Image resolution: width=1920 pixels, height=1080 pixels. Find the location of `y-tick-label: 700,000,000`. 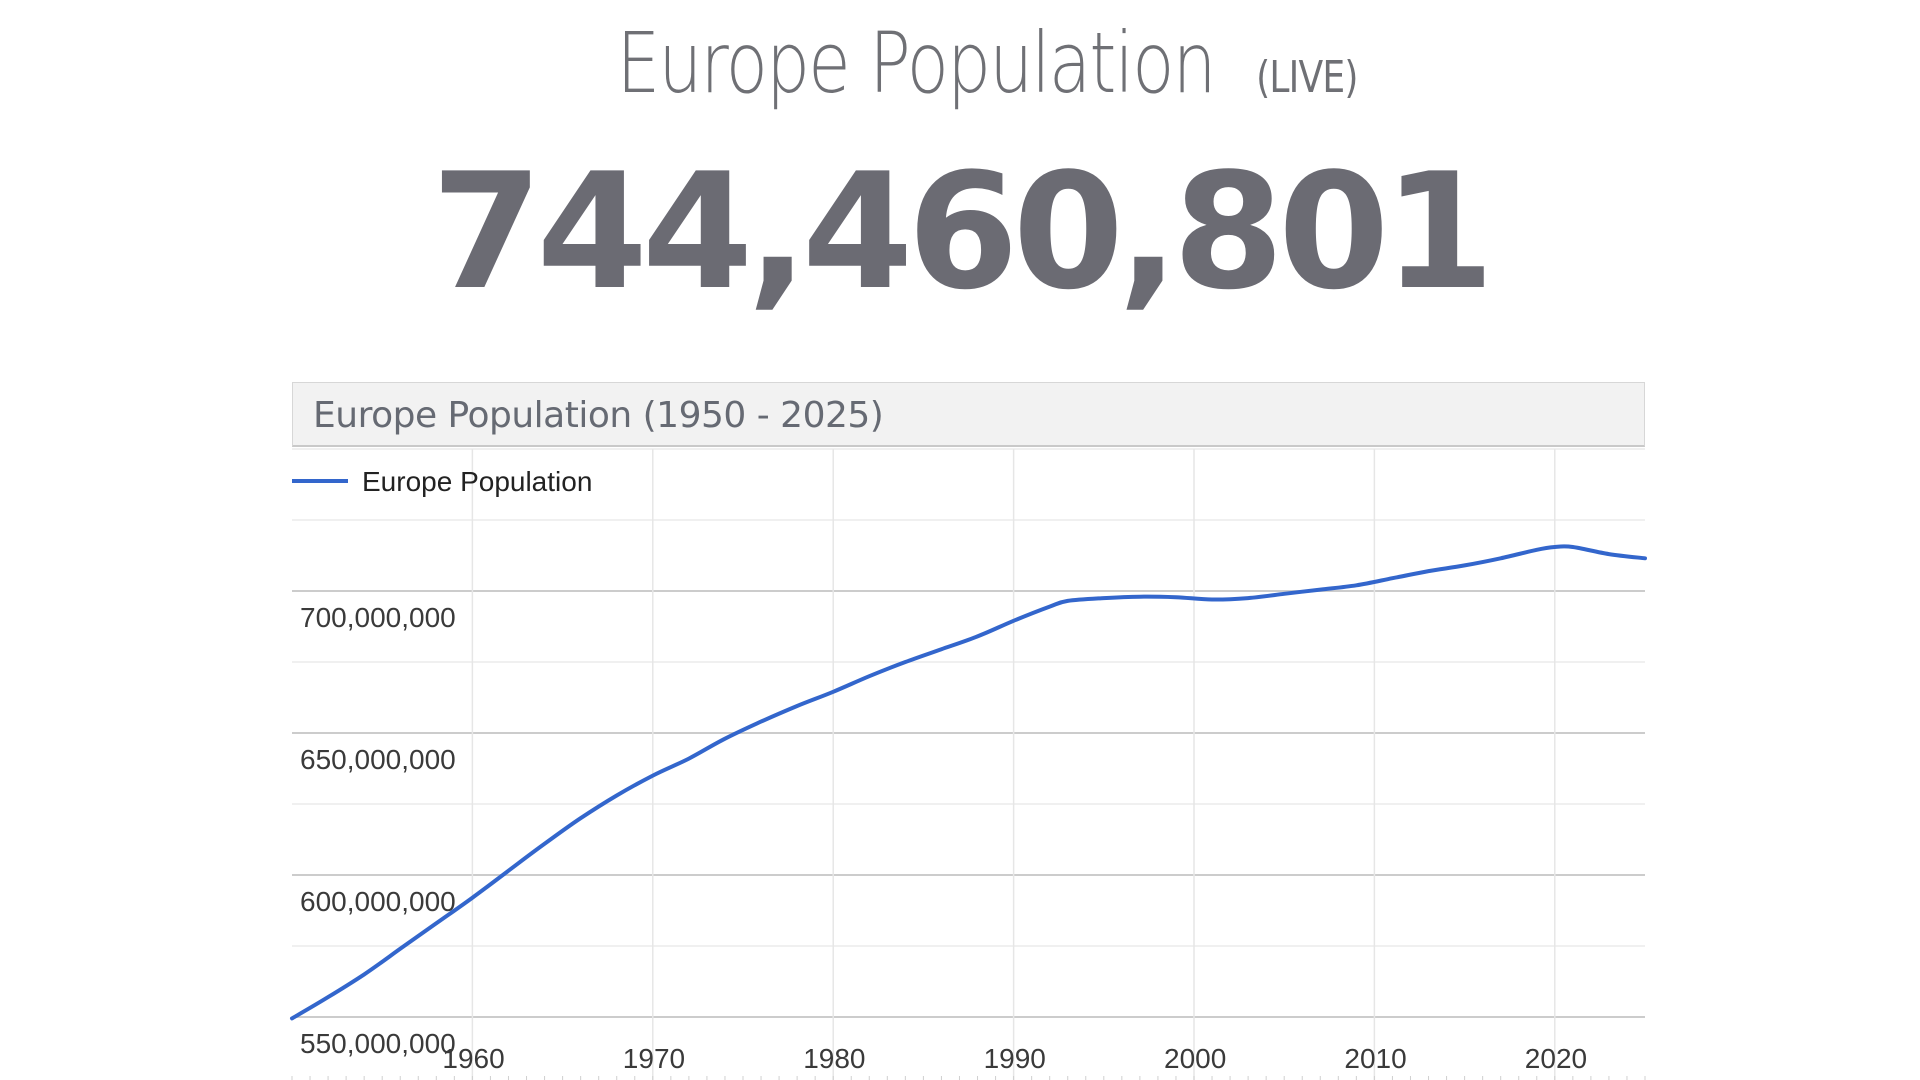

y-tick-label: 700,000,000 is located at coordinates (378, 617).